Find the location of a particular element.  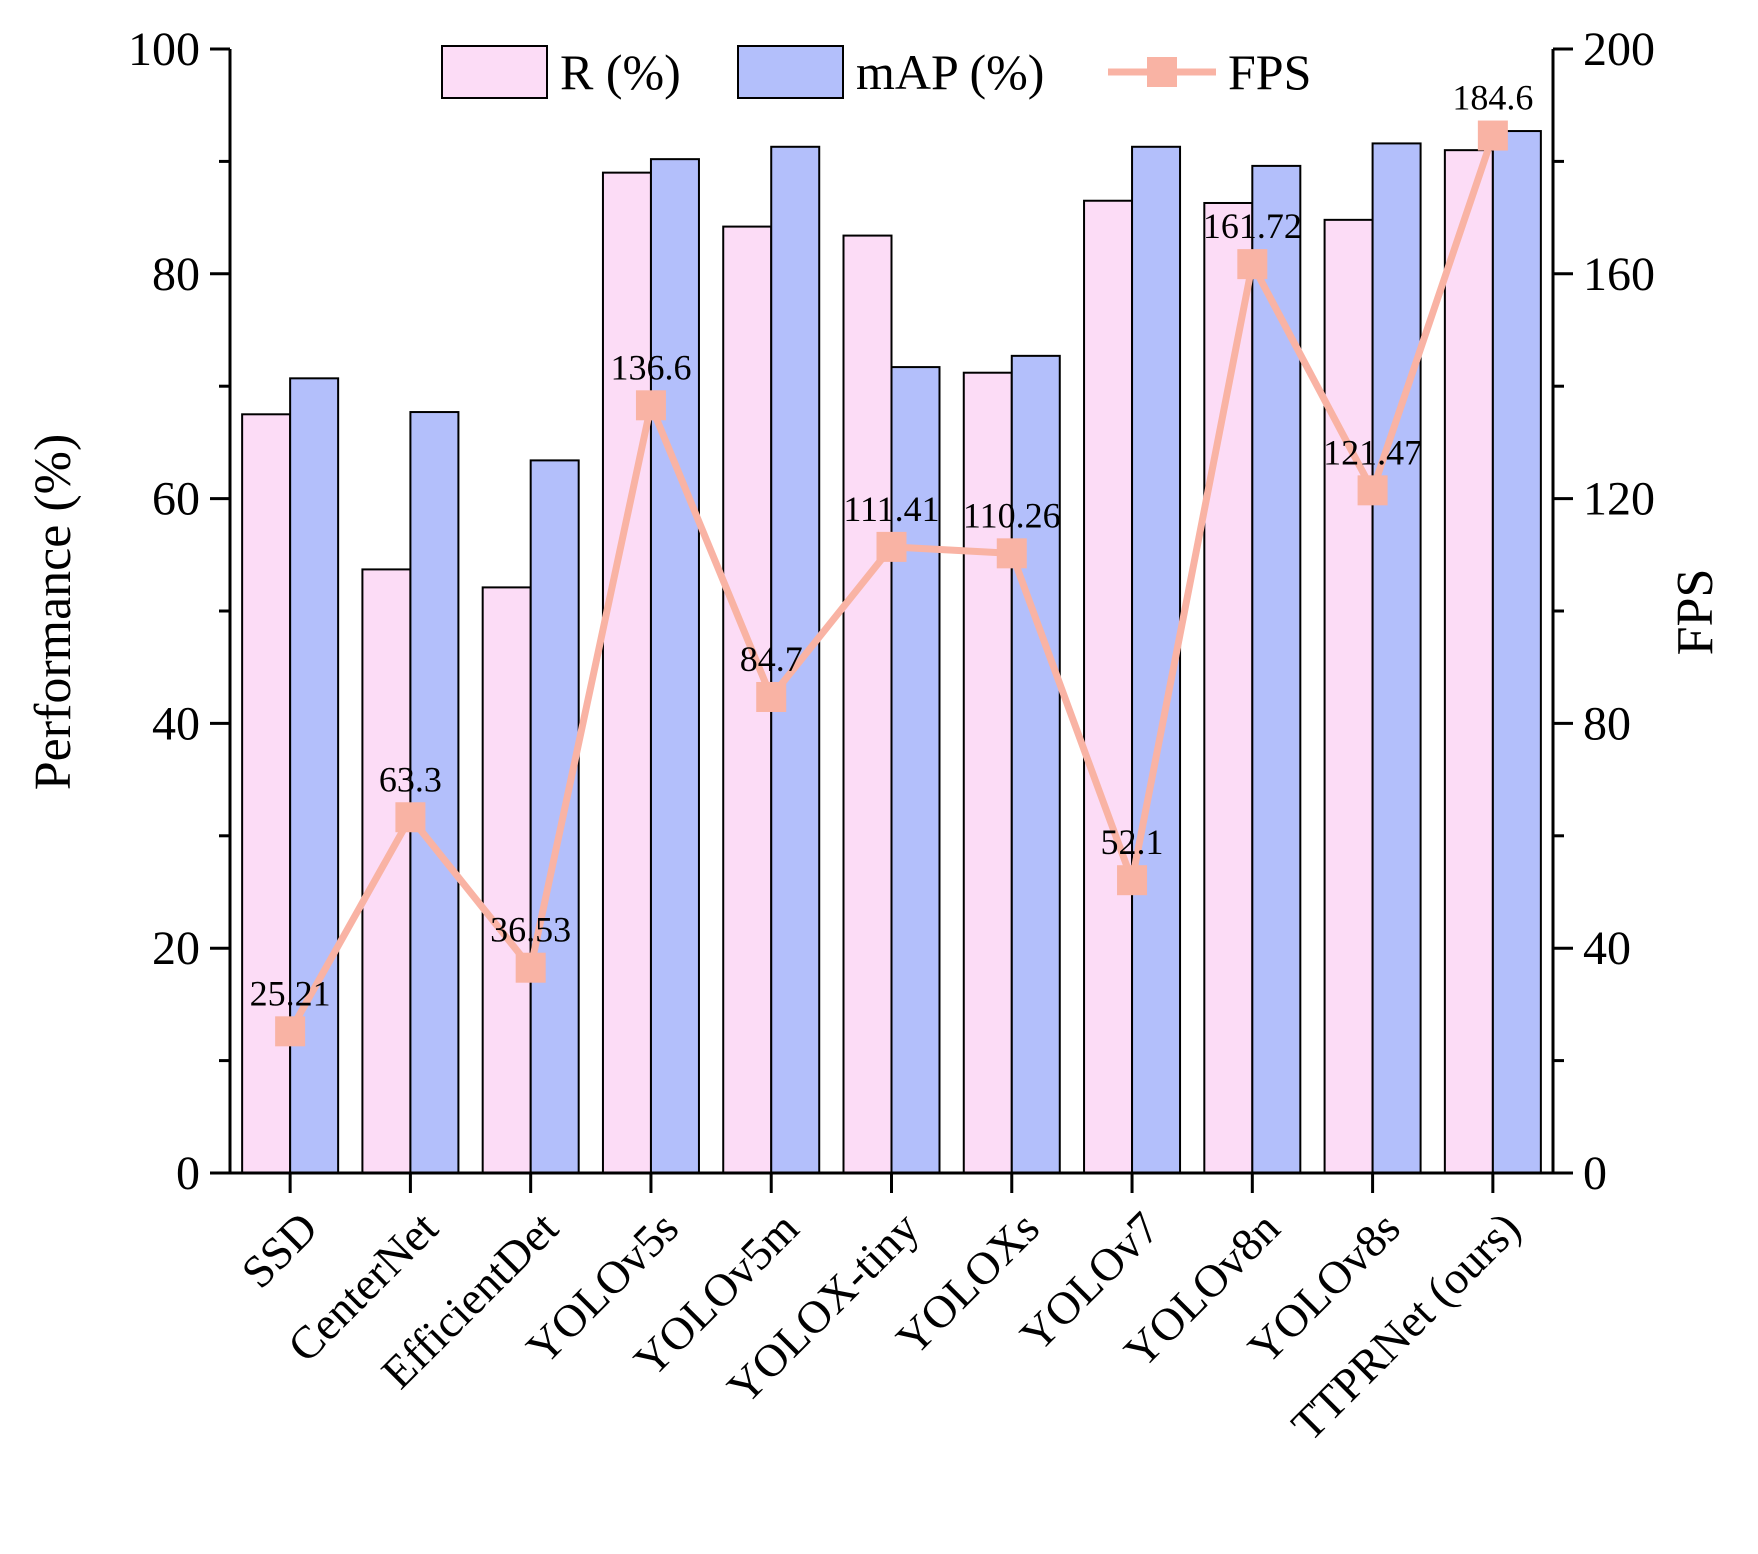

y-tick-label: 80 is located at coordinates (176, 274).